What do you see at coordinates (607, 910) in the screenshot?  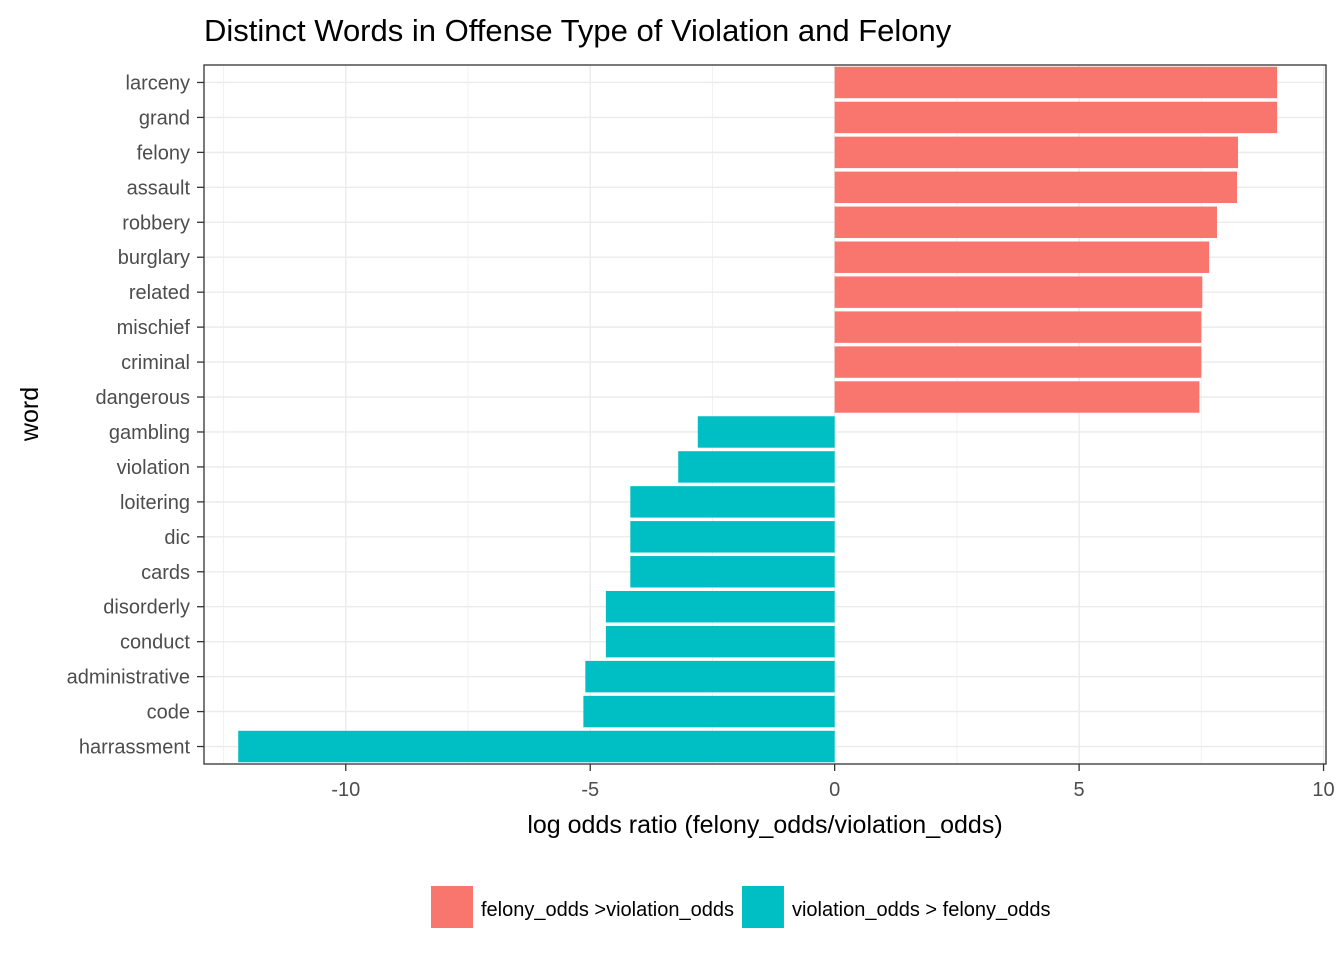 I see `legend-label-1: felony_odds >violation_odds` at bounding box center [607, 910].